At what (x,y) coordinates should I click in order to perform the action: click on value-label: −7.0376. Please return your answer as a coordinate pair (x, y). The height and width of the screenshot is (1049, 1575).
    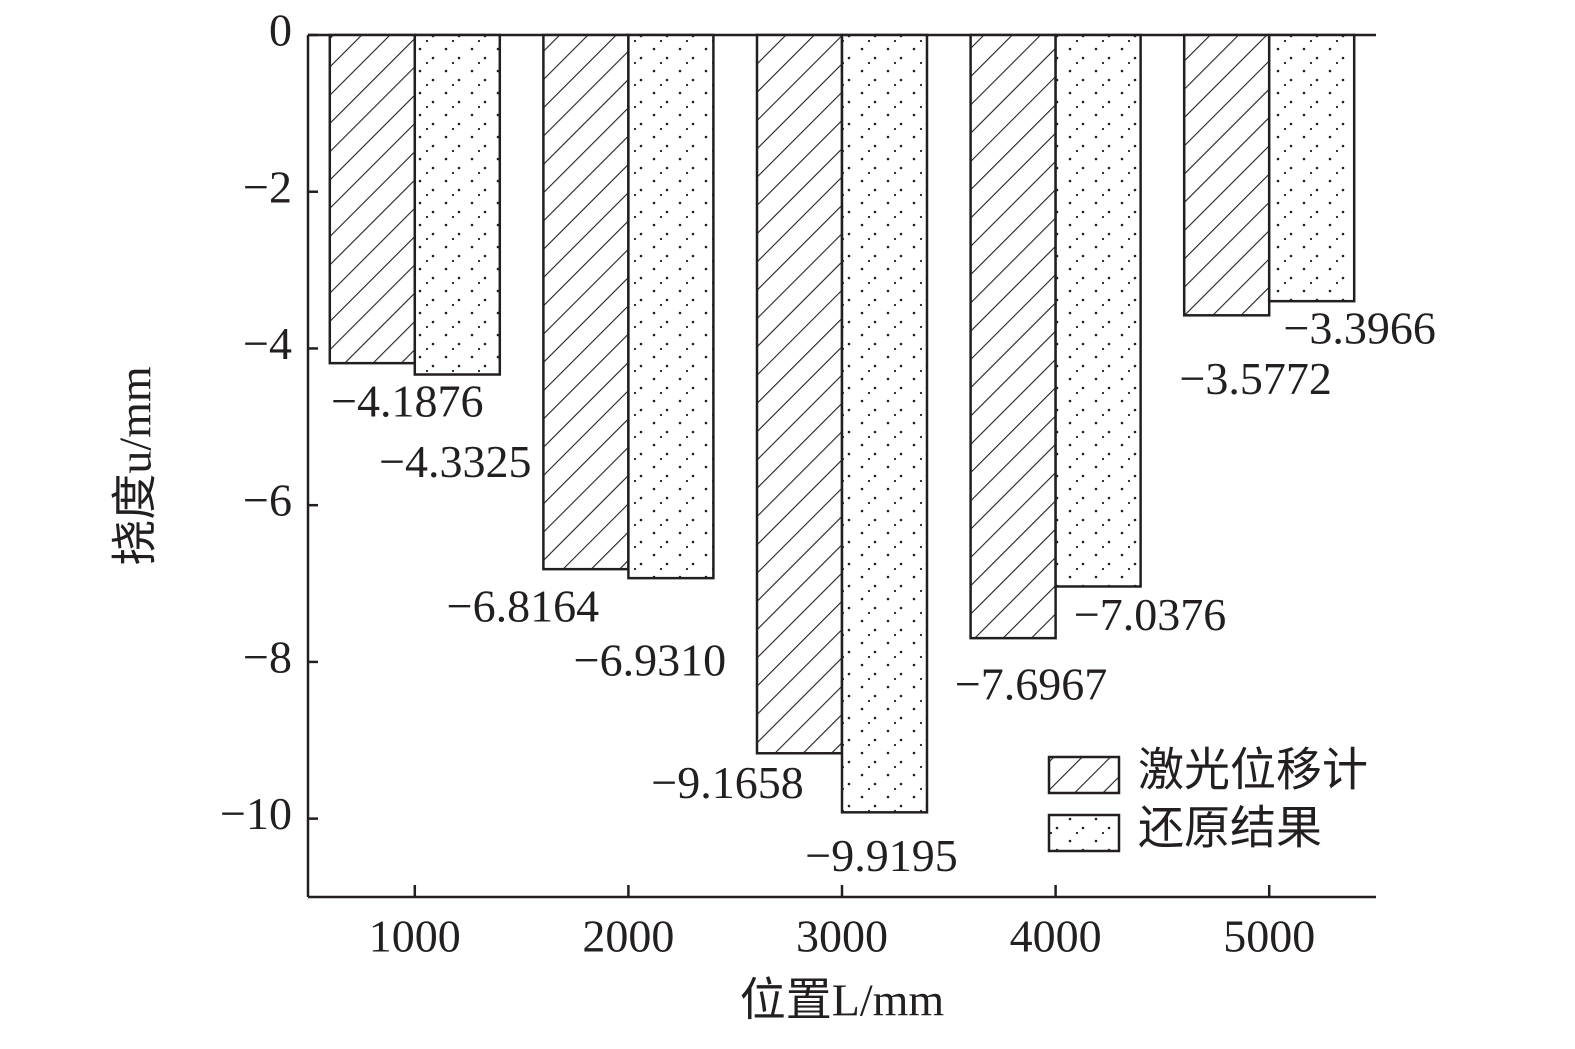
    Looking at the image, I should click on (1150, 614).